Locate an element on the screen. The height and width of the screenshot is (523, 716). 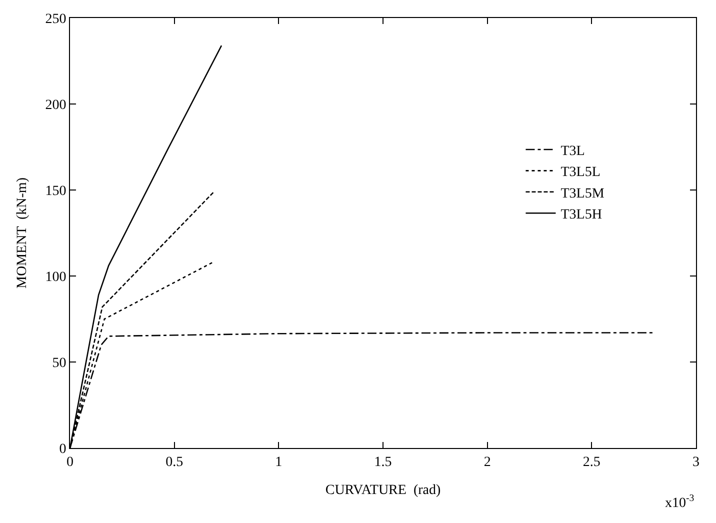
x-tick-label: 1.5 is located at coordinates (383, 462).